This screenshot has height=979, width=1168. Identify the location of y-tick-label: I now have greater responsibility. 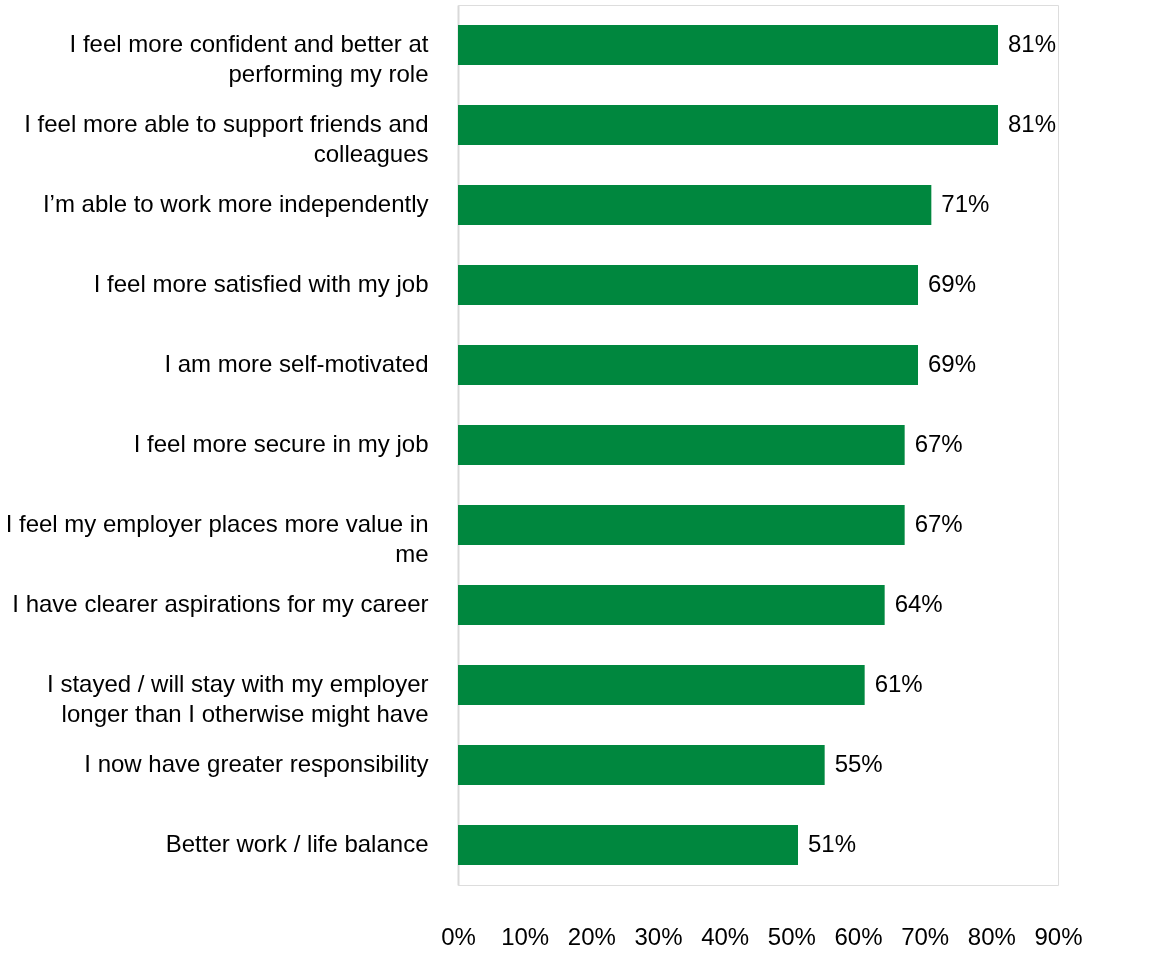
(256, 763).